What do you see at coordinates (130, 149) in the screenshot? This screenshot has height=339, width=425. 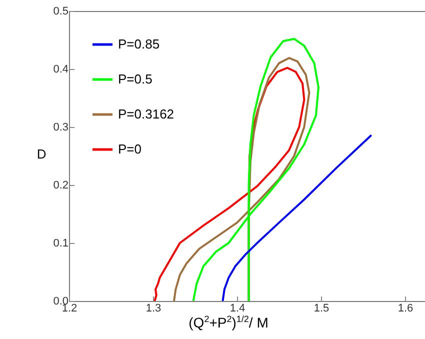 I see `legend-label: P=0` at bounding box center [130, 149].